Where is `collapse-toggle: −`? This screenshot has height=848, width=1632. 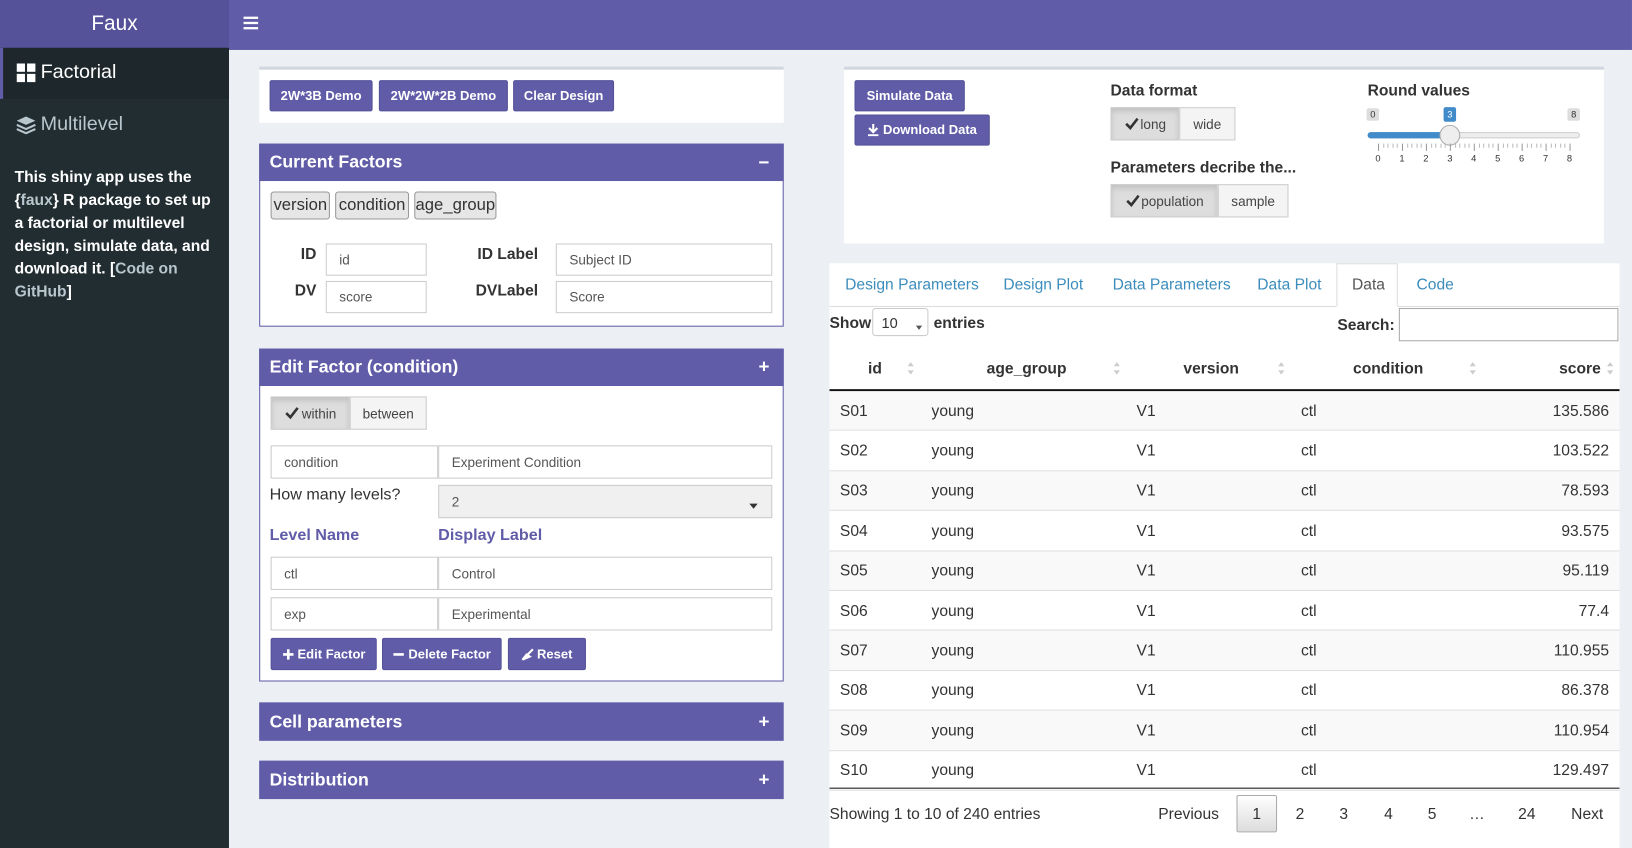 collapse-toggle: − is located at coordinates (764, 162).